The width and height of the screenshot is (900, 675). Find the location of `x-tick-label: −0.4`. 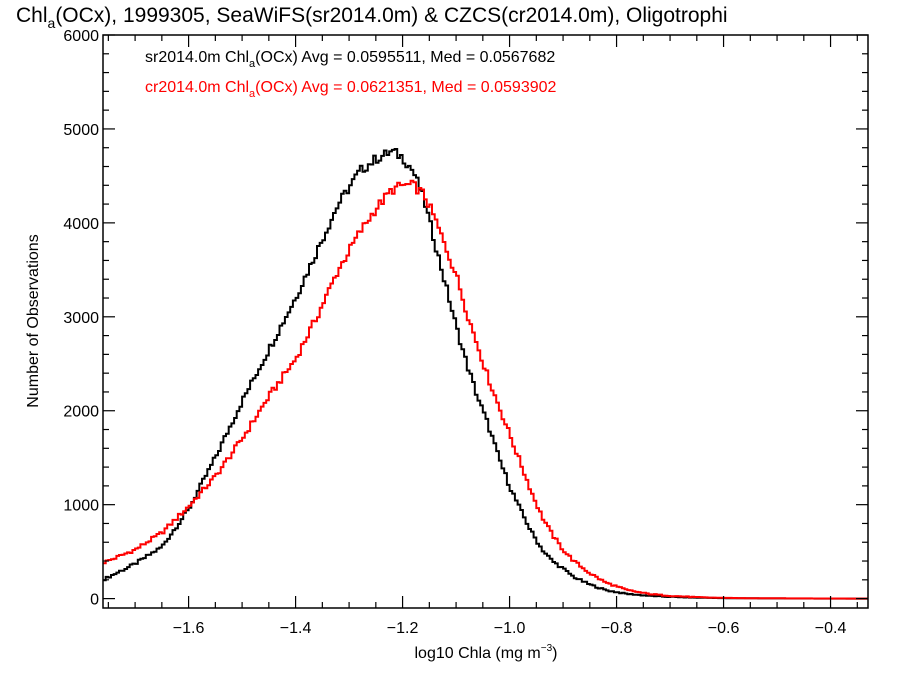

x-tick-label: −0.4 is located at coordinates (831, 628).